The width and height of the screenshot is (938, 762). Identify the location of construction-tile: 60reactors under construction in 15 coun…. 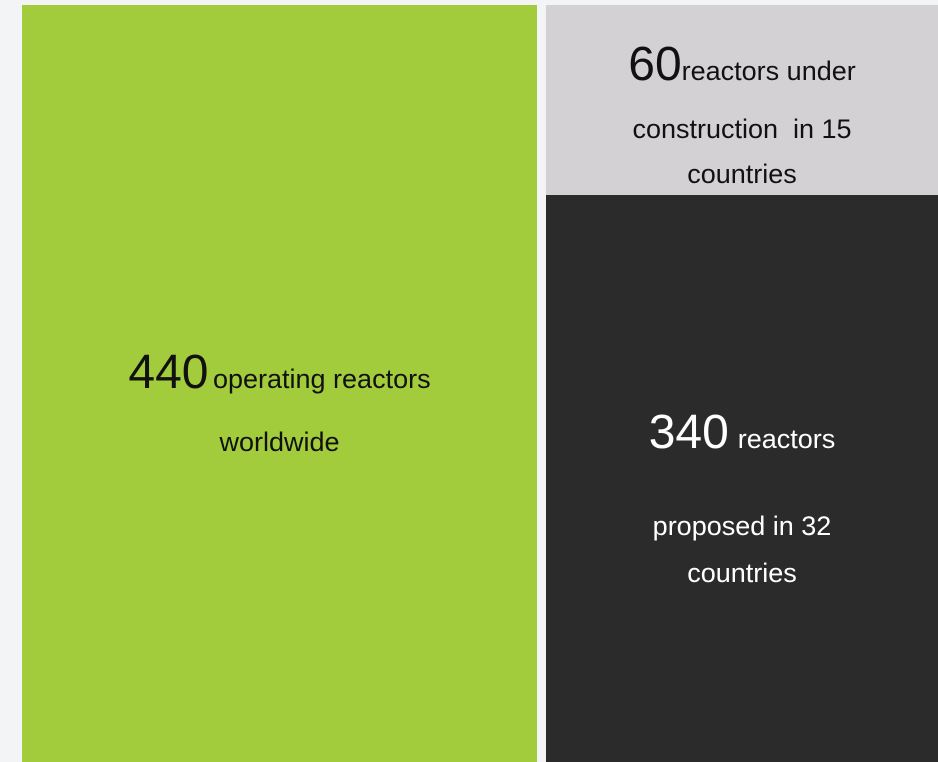
(742, 100).